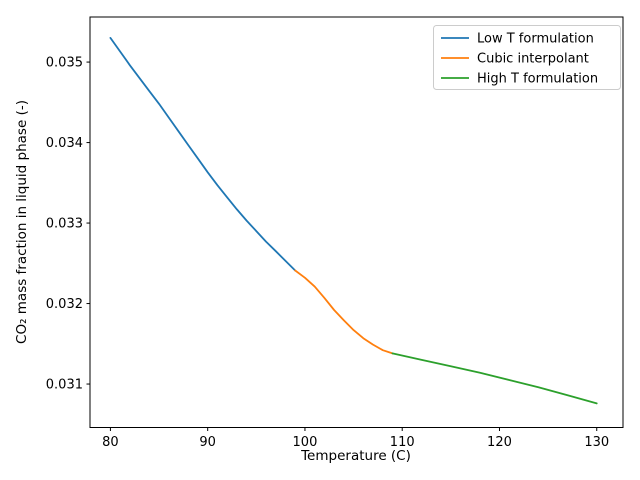 The height and width of the screenshot is (480, 640). Describe the element at coordinates (64, 304) in the screenshot. I see `y-tick-label: 0.032` at that location.